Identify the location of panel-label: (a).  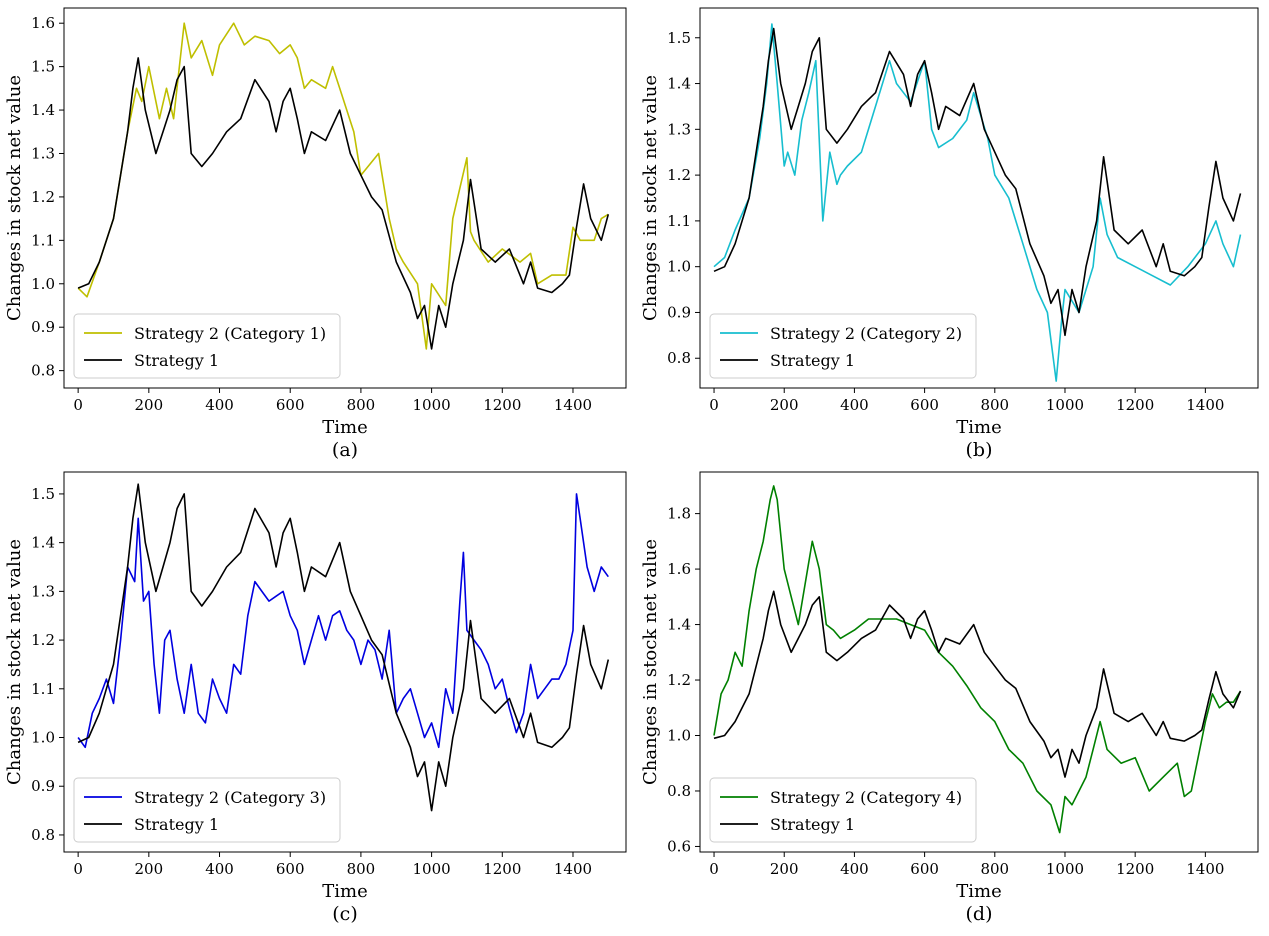
(345, 450).